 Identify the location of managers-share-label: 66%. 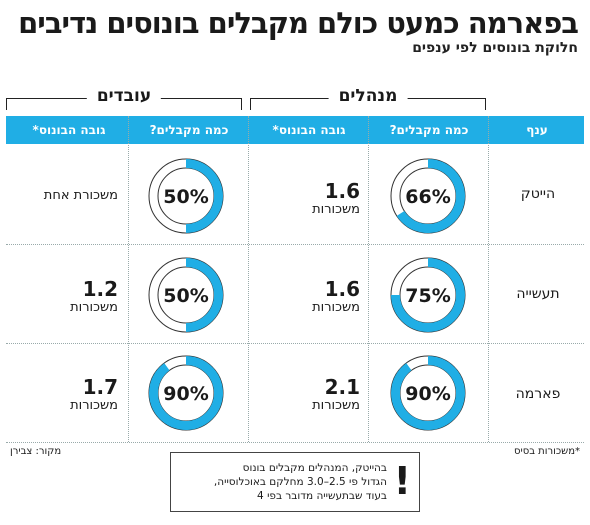
(427, 197).